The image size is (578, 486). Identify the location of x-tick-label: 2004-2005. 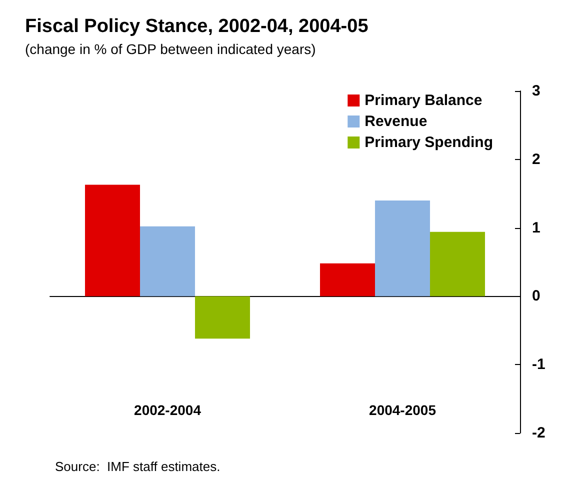
(402, 410).